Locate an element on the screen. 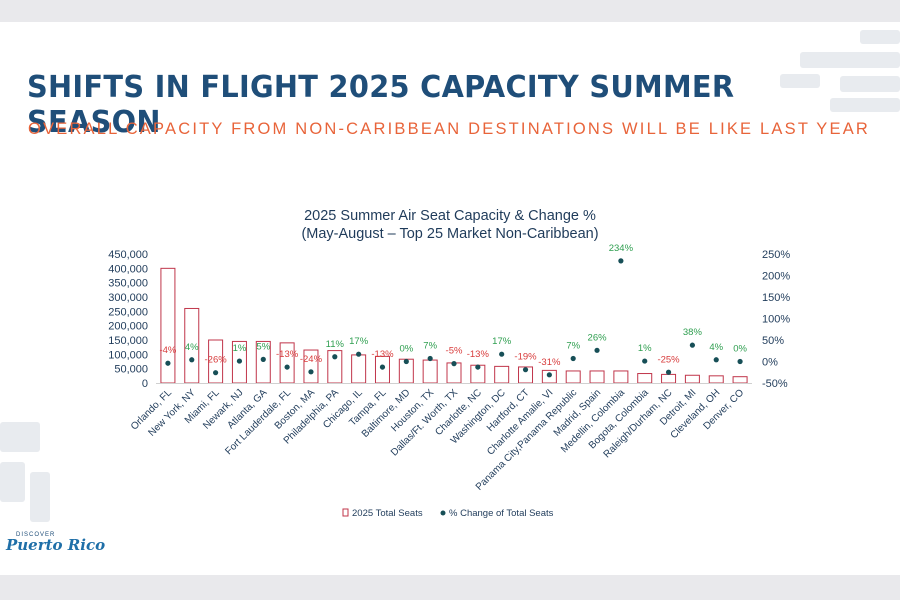 The width and height of the screenshot is (900, 600). y-right-tick-label: 150% is located at coordinates (776, 298).